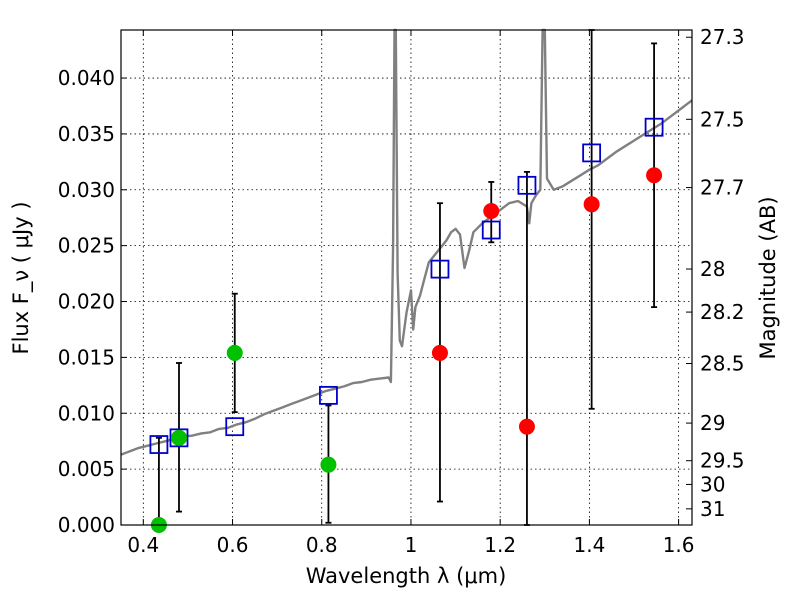  I want to click on right-tick-label: 28.5, so click(722, 363).